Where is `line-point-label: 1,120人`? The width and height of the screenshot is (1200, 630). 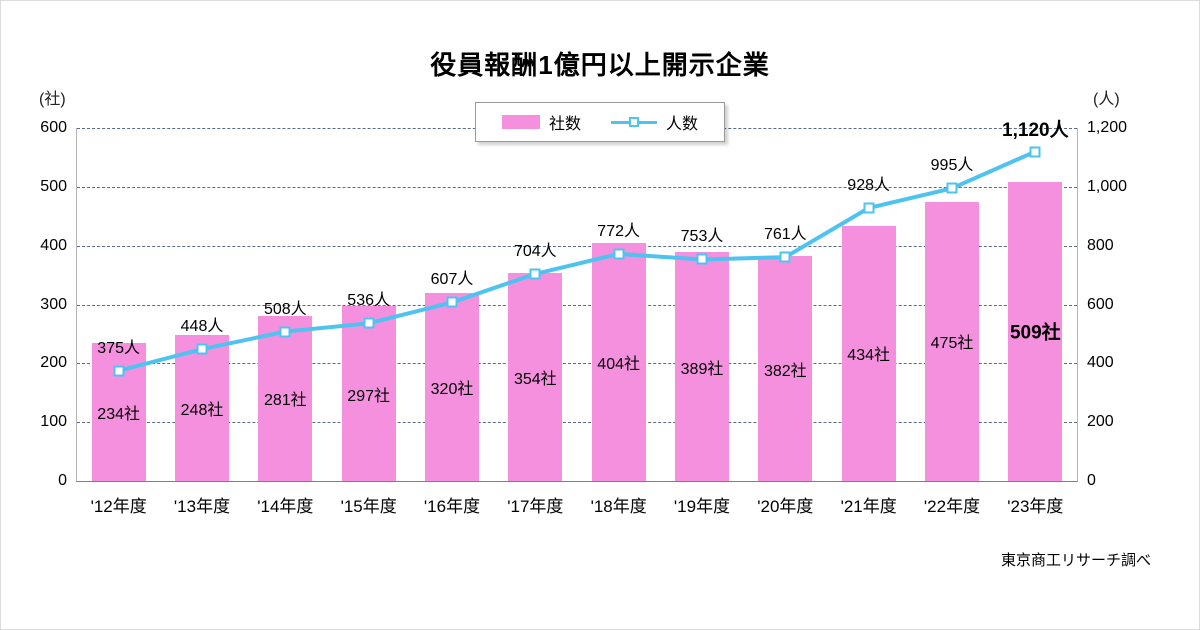
line-point-label: 1,120人 is located at coordinates (1035, 130).